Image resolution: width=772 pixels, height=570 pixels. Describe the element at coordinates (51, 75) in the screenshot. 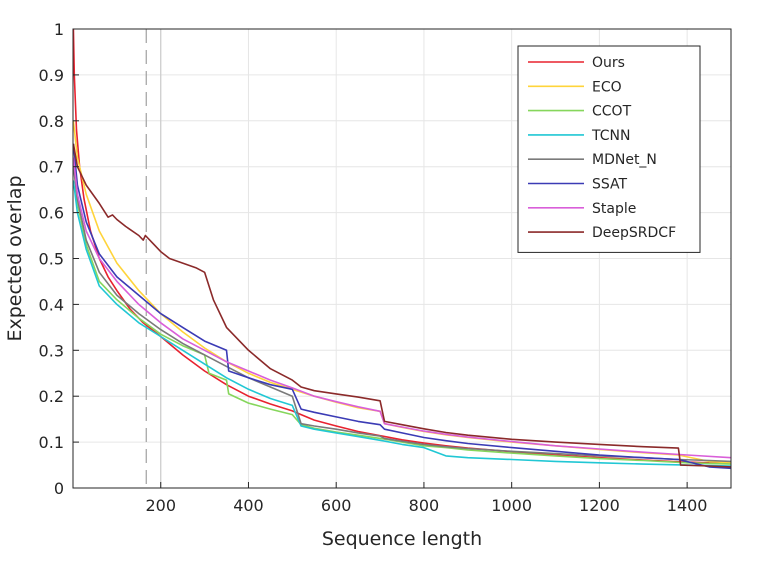

I see `y-tick-label: 0.9` at that location.